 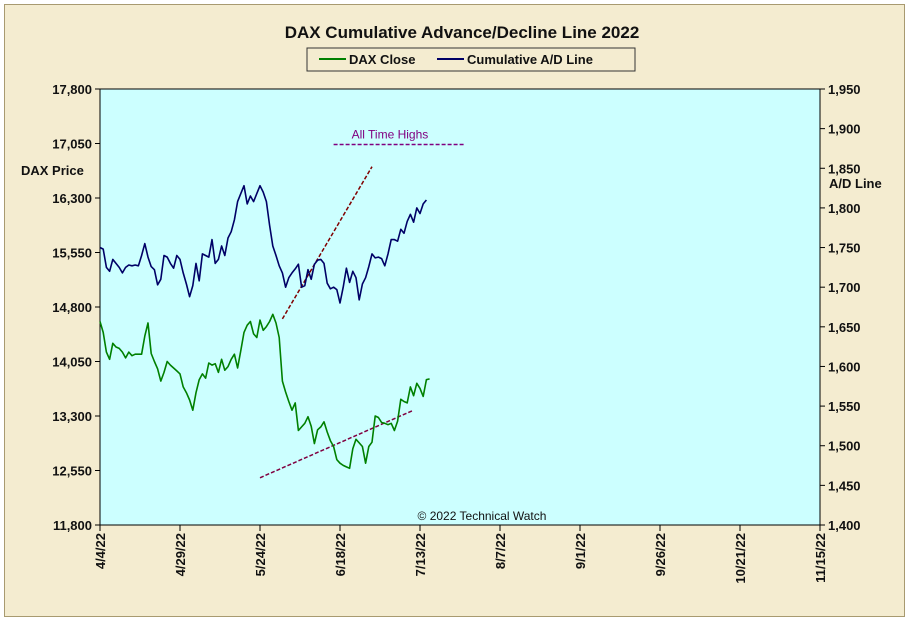 What do you see at coordinates (72, 198) in the screenshot?
I see `left-tick-label: 16,300` at bounding box center [72, 198].